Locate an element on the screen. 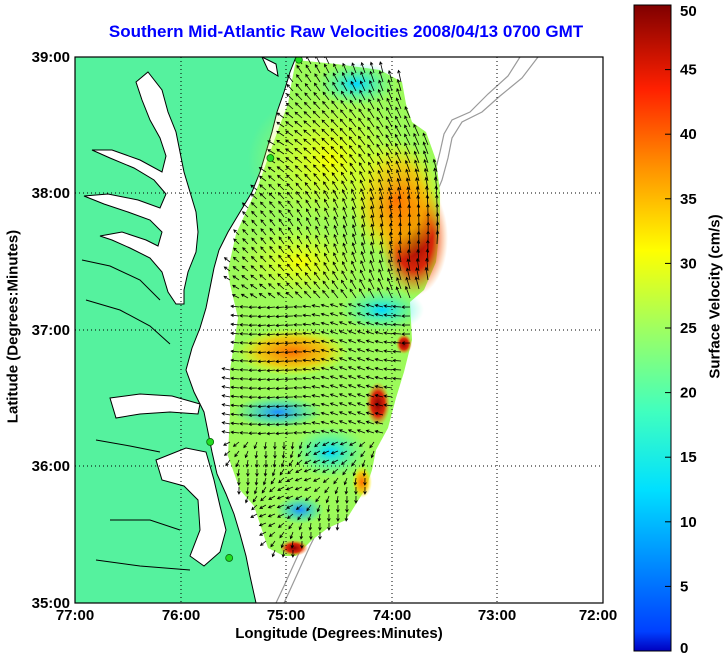 This screenshot has width=724, height=659. x-tick-label: 77:00 is located at coordinates (75, 615).